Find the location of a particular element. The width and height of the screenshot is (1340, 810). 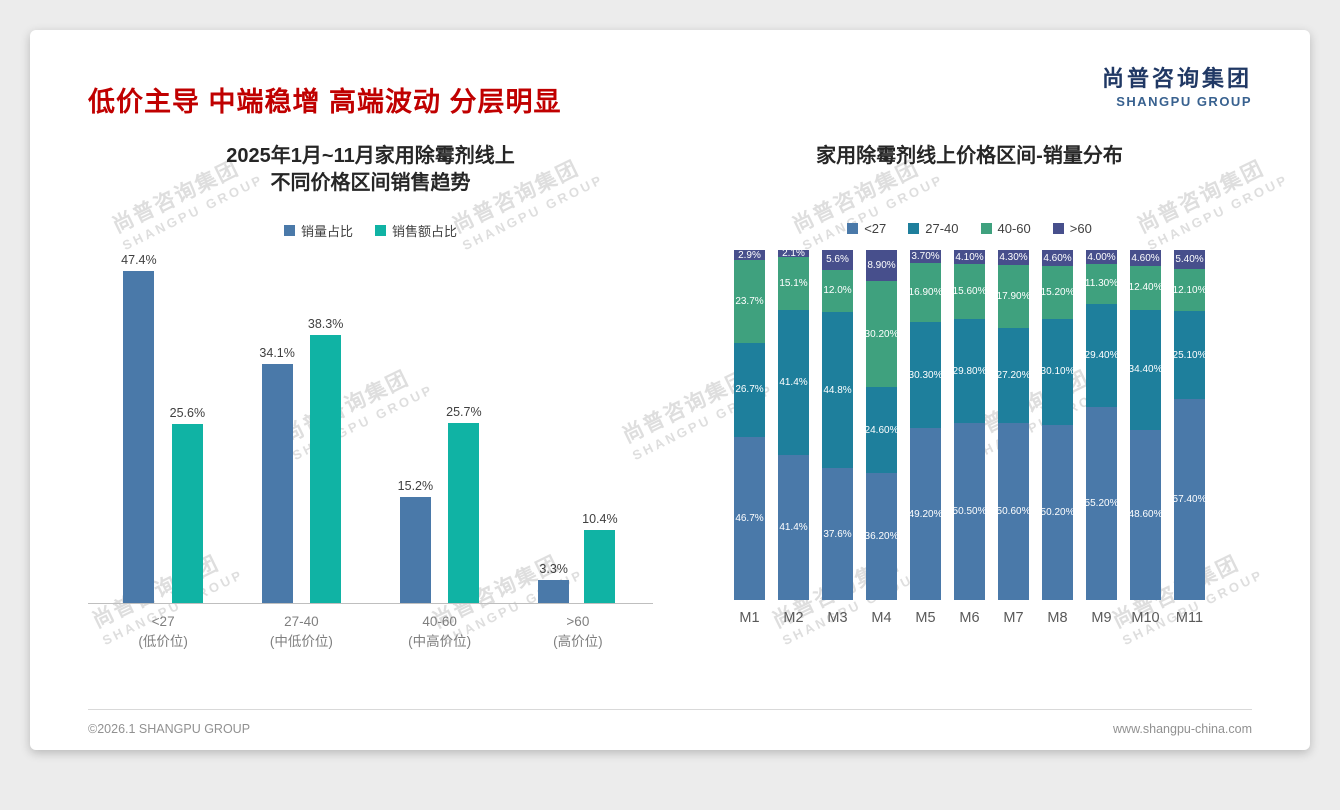

segment-label: 12.10% is located at coordinates (1189, 290).